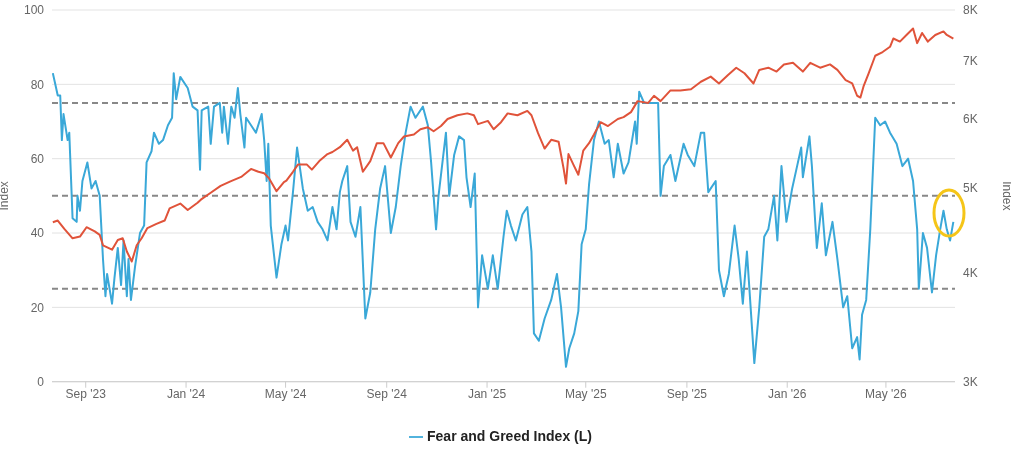 The height and width of the screenshot is (452, 1011). Describe the element at coordinates (34, 10) in the screenshot. I see `y-tick-label: 100` at that location.